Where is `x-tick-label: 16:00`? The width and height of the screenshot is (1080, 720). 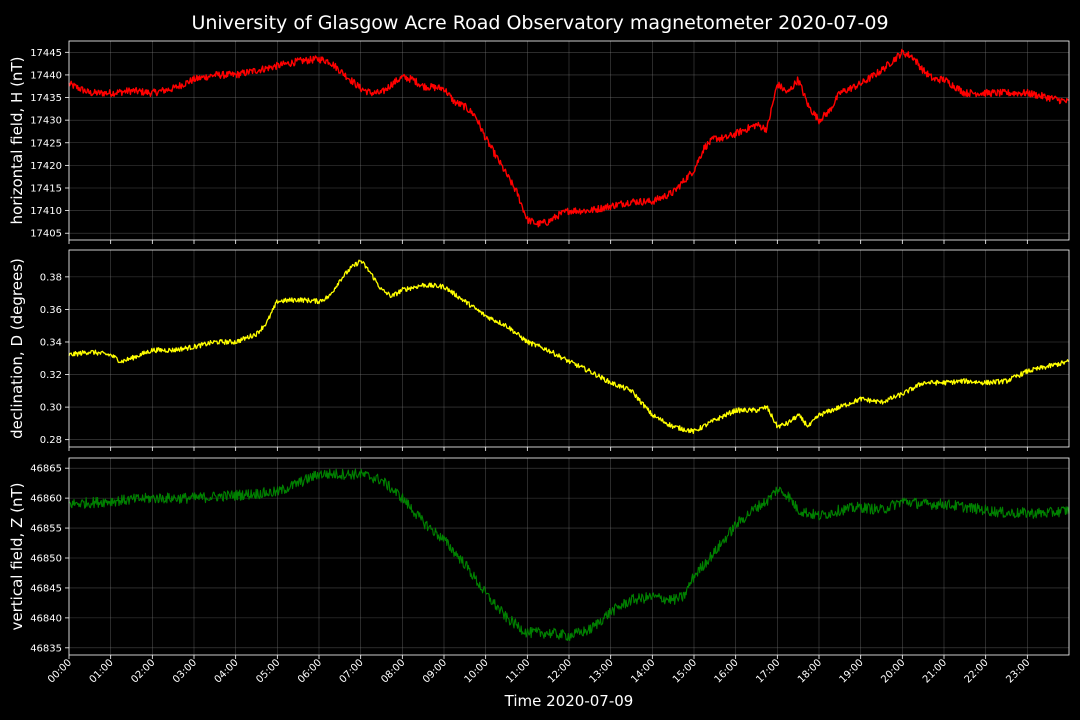
x-tick-label: 16:00 is located at coordinates (727, 671).